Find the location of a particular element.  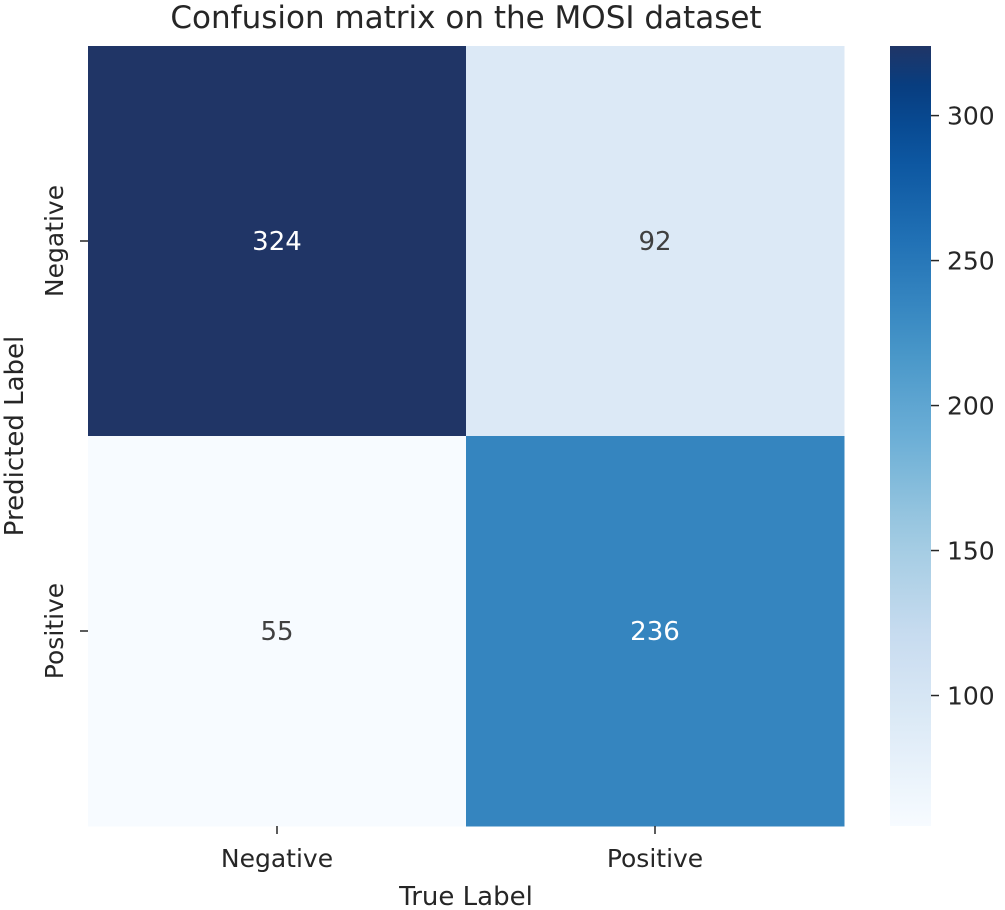

y-axis-ticks: Negative Positive is located at coordinates (64, 432).